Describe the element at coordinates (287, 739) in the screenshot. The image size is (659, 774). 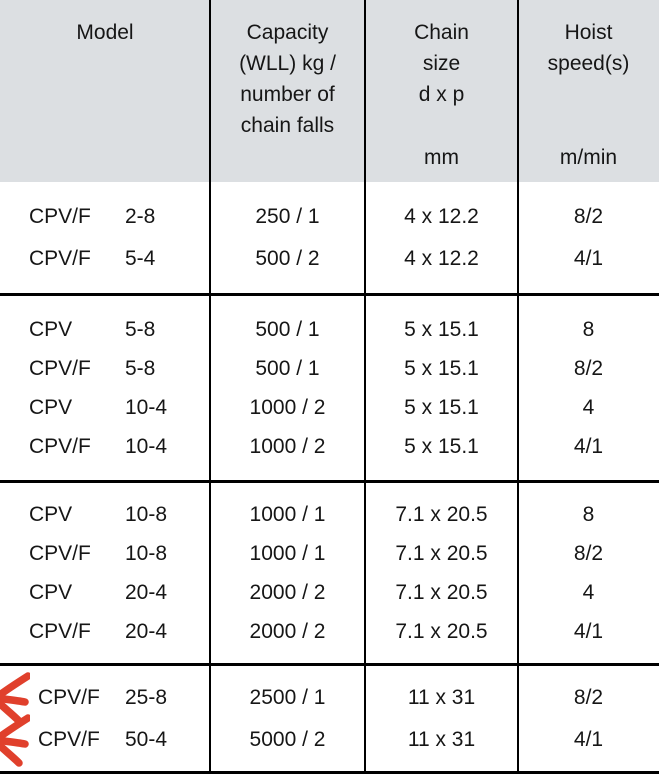
I see `capacity-cell: 5000 / 2` at that location.